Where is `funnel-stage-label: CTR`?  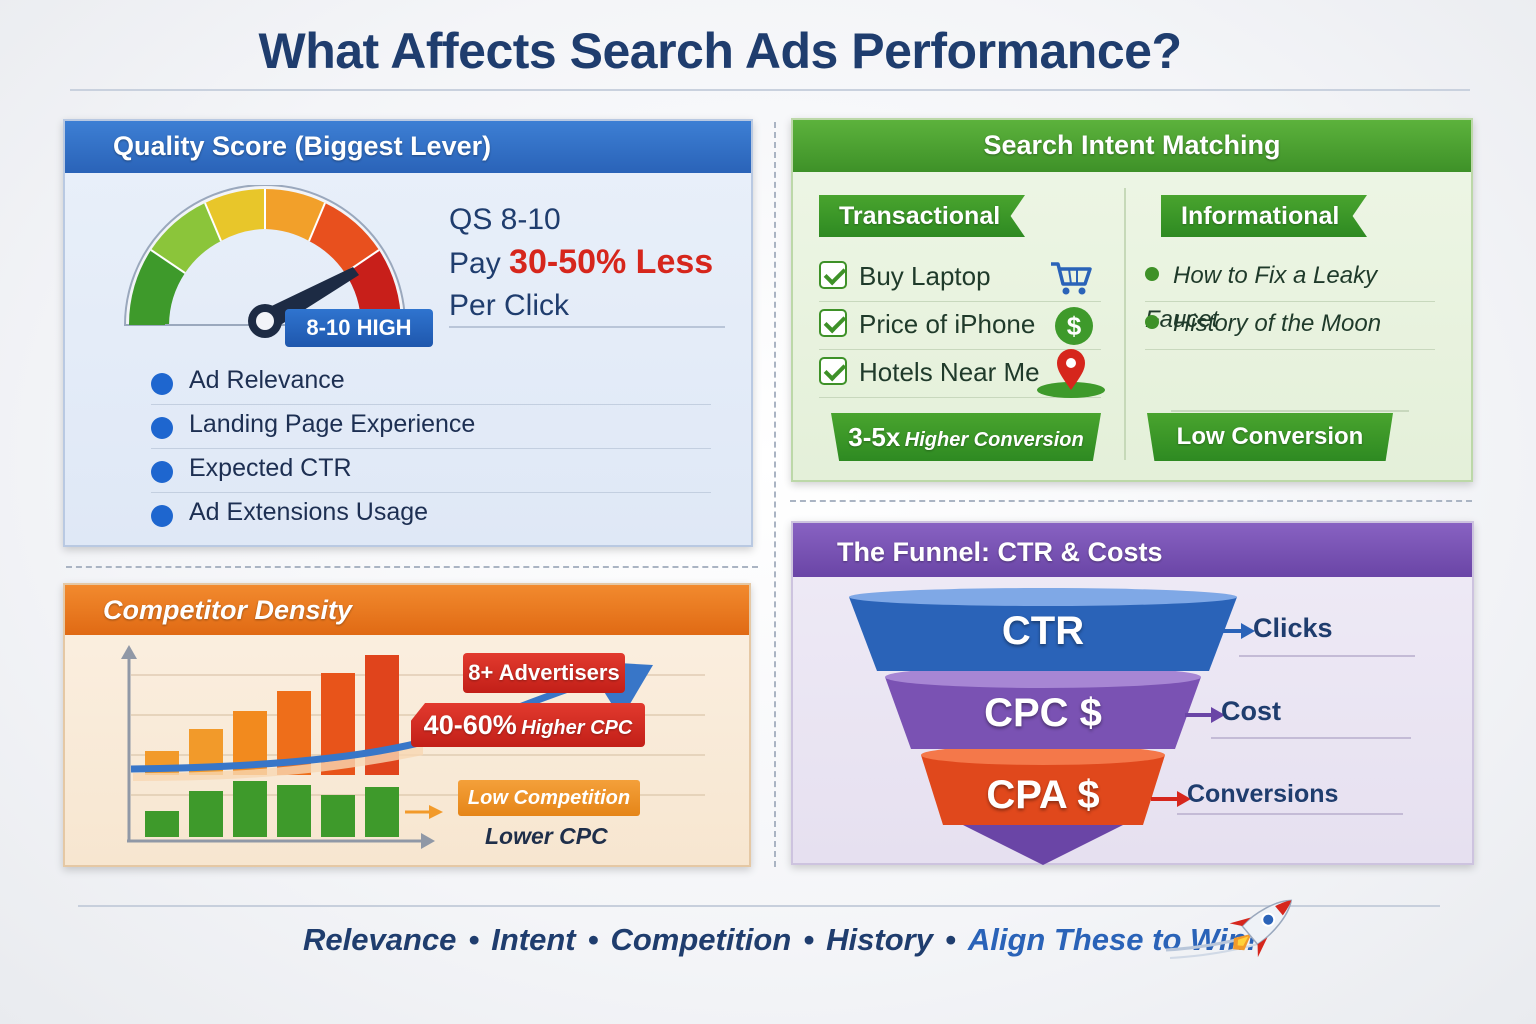 funnel-stage-label: CTR is located at coordinates (1043, 631).